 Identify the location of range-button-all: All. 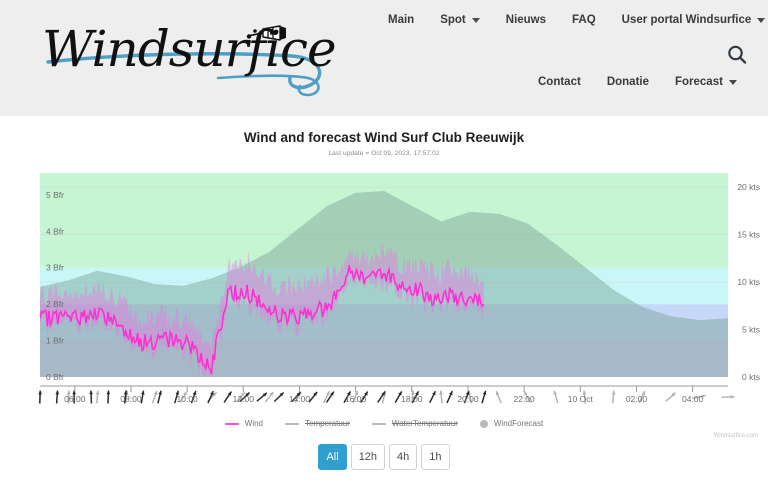
(332, 457).